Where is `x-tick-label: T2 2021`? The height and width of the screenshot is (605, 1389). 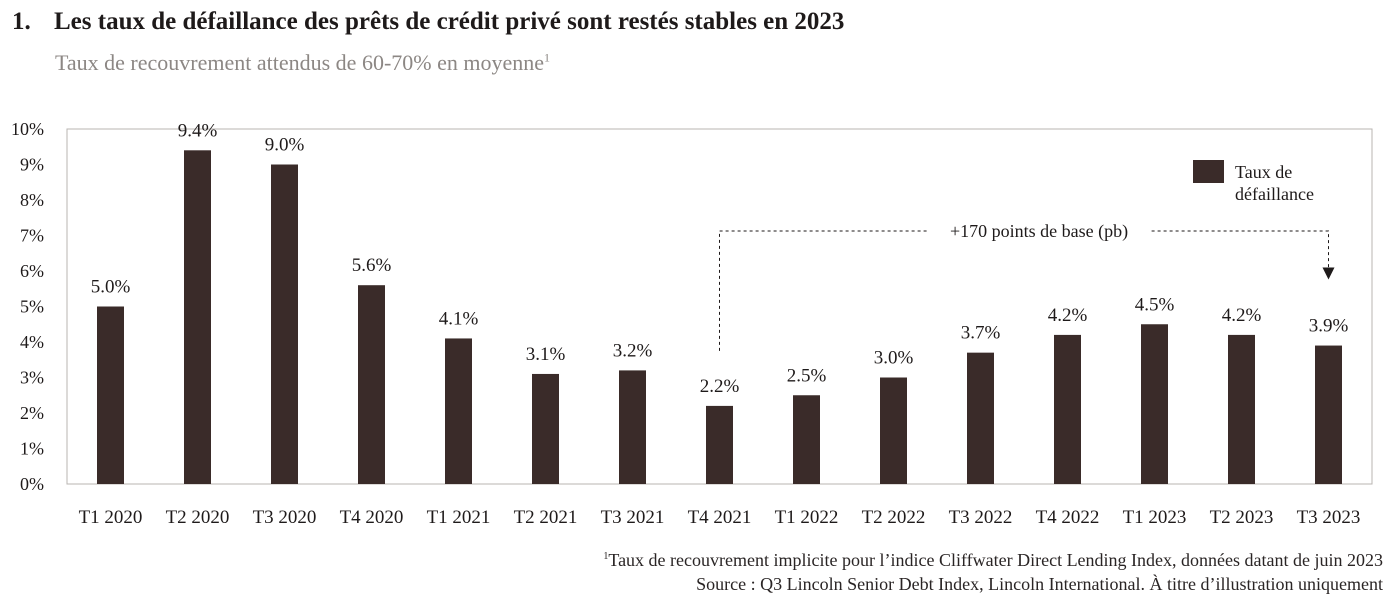
x-tick-label: T2 2021 is located at coordinates (546, 517).